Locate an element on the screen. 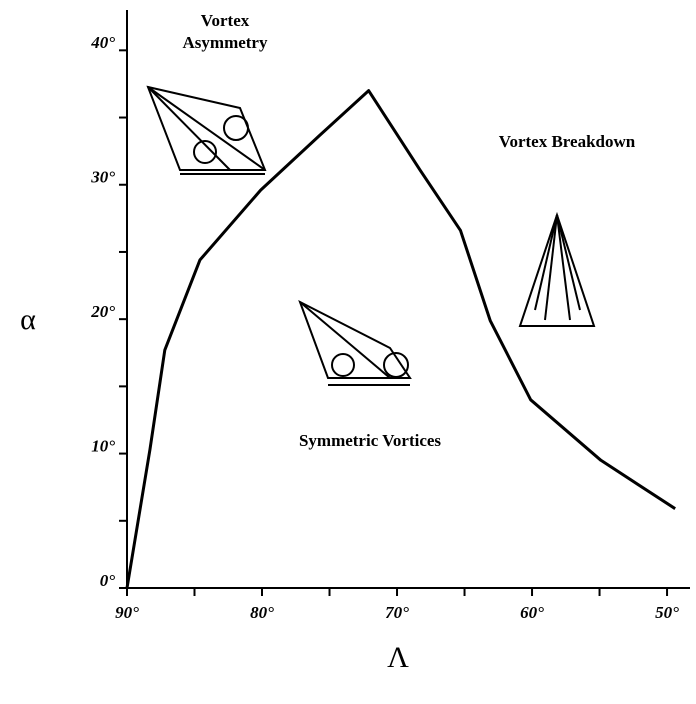 This screenshot has width=696, height=704. y-tick-label: 40° is located at coordinates (102, 42).